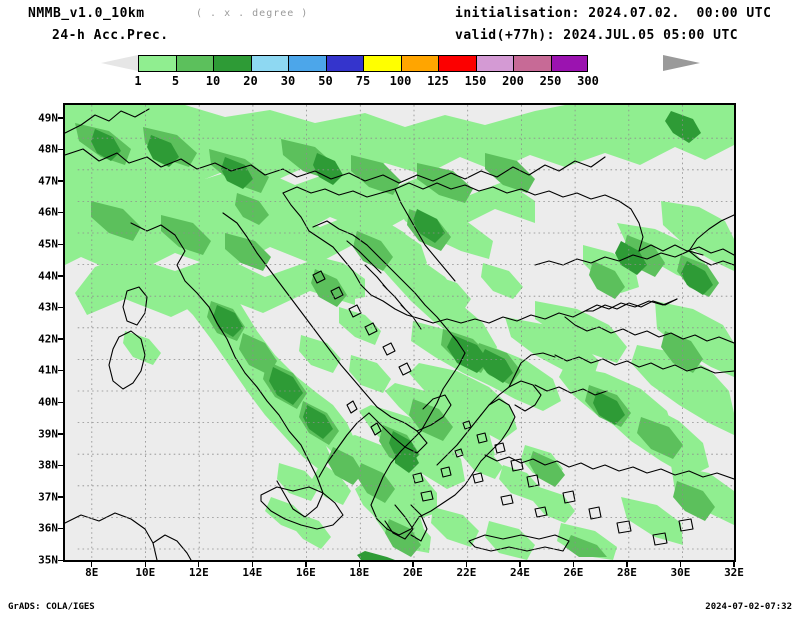 Image resolution: width=800 pixels, height=618 pixels. What do you see at coordinates (48, 276) in the screenshot?
I see `lat-tick-44N: 44N` at bounding box center [48, 276].